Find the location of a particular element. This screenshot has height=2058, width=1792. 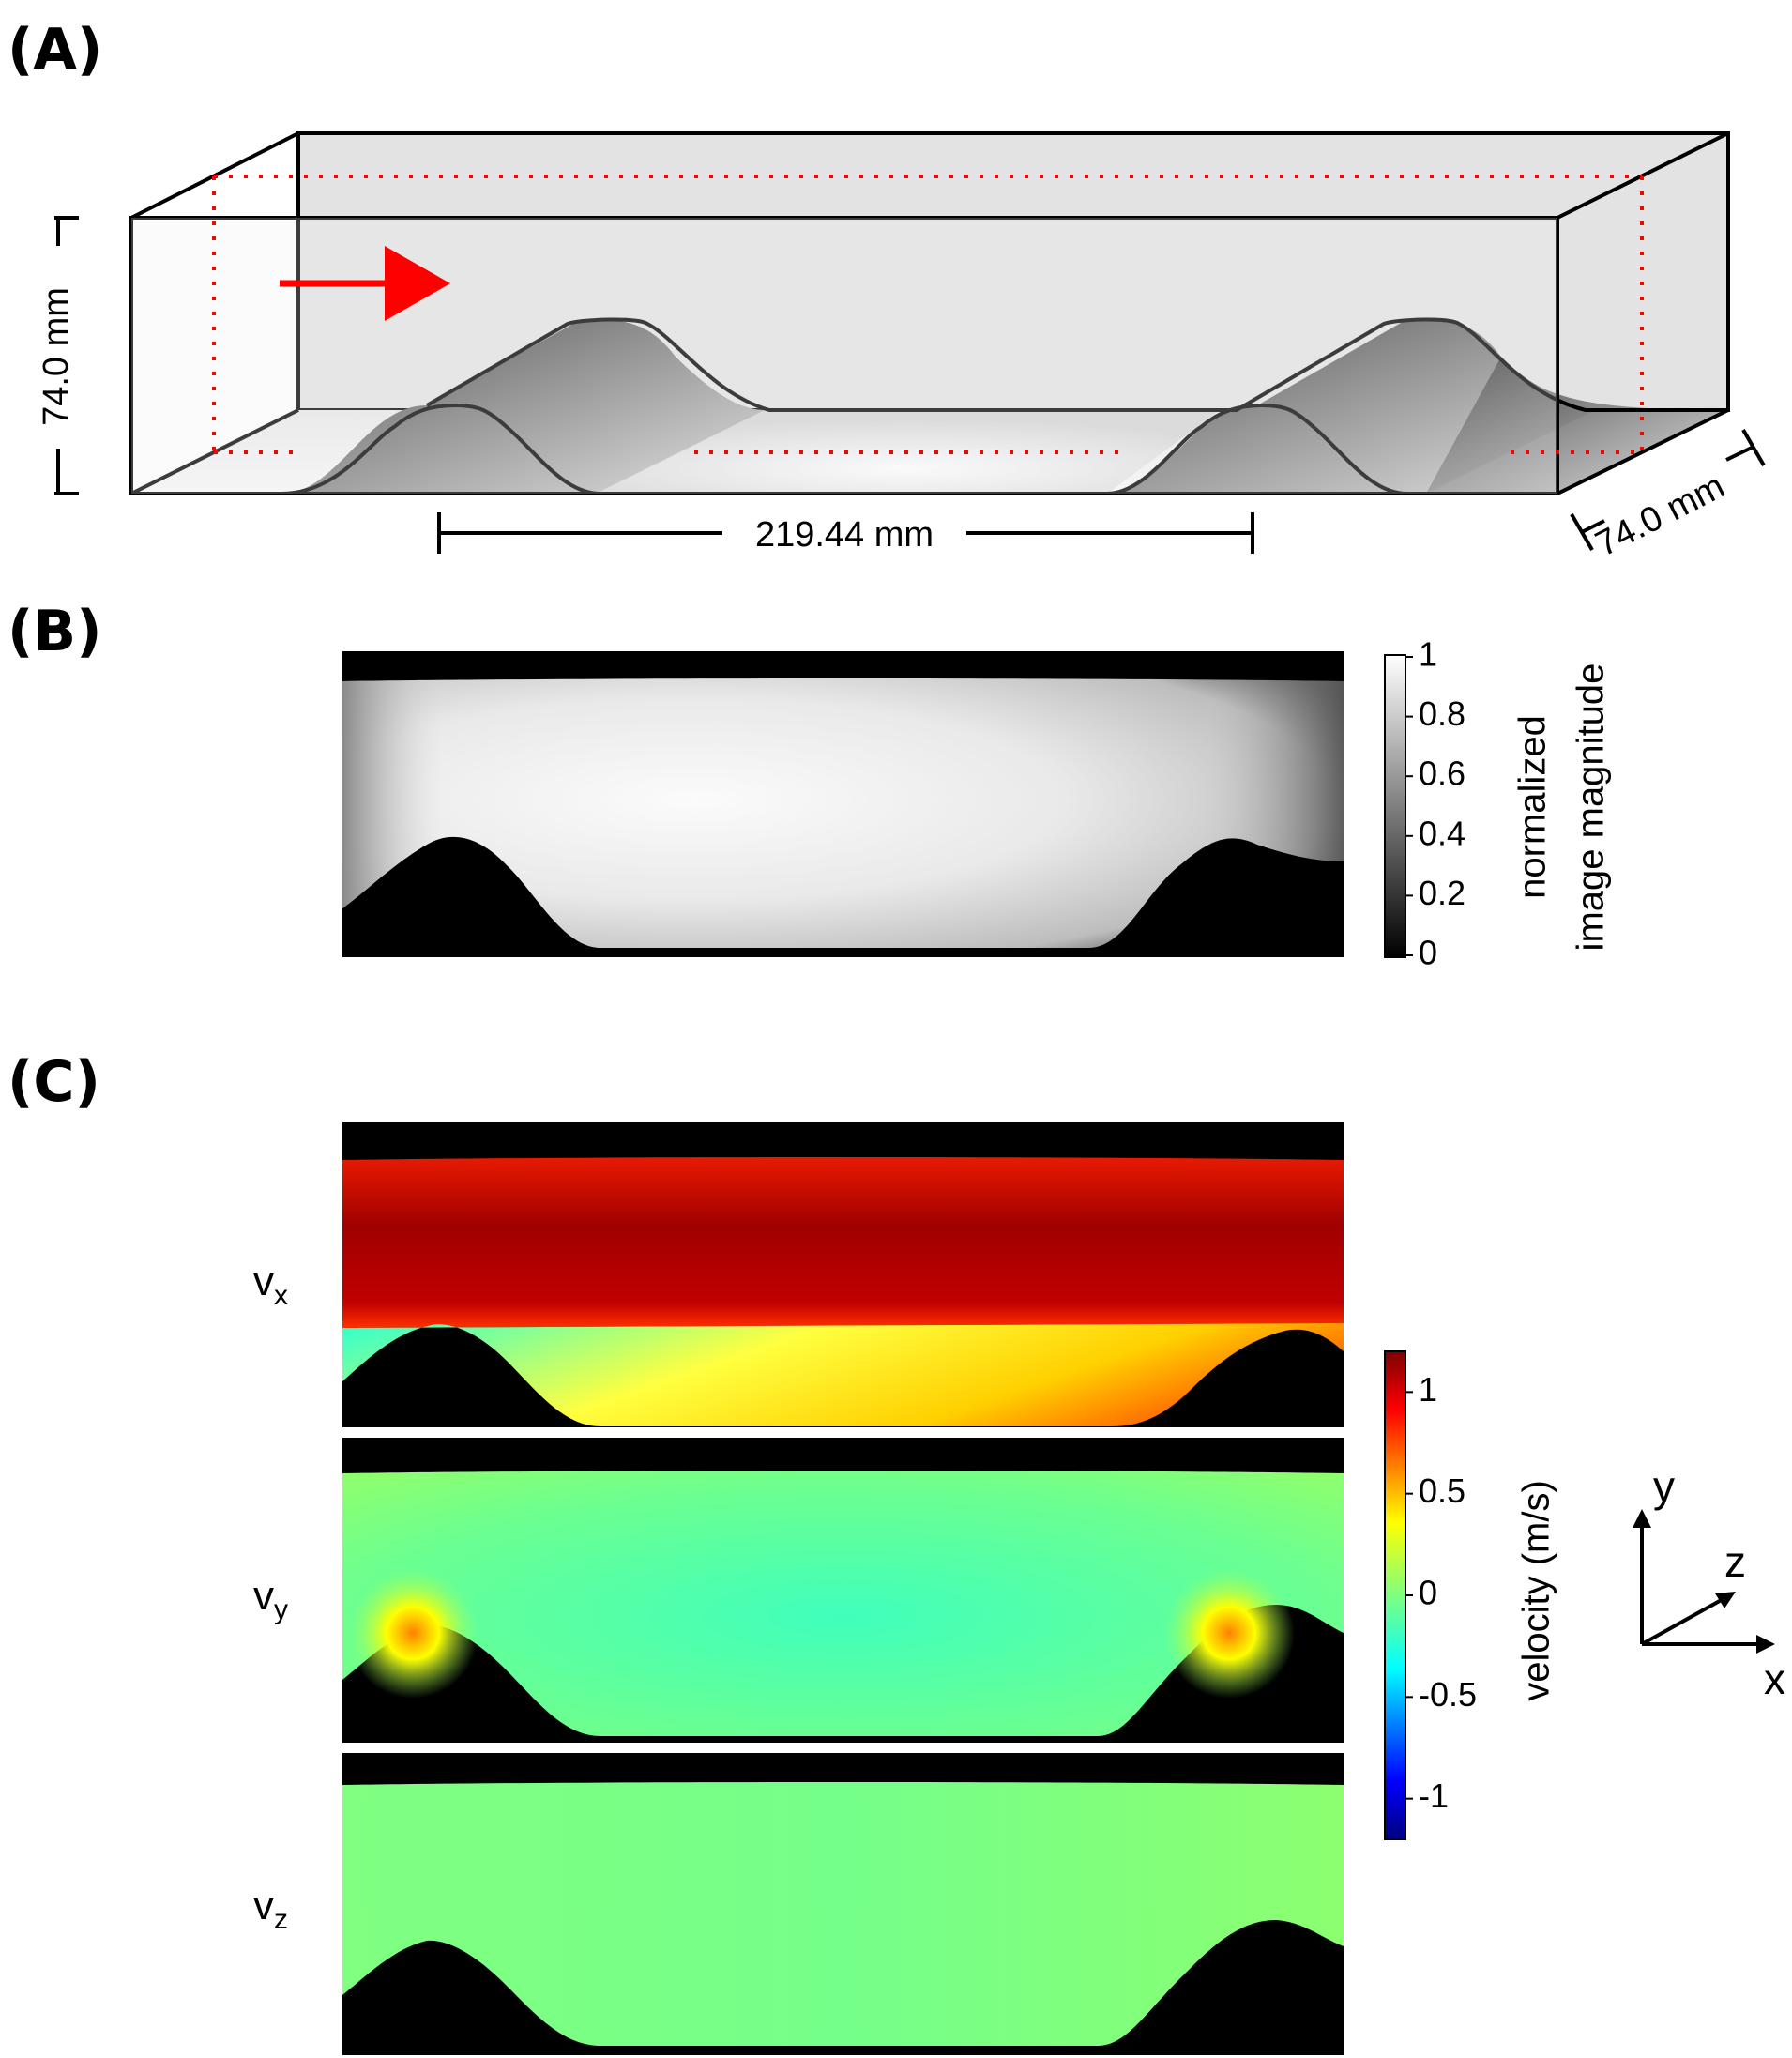

row-label-vz: vz is located at coordinates (270, 1909).